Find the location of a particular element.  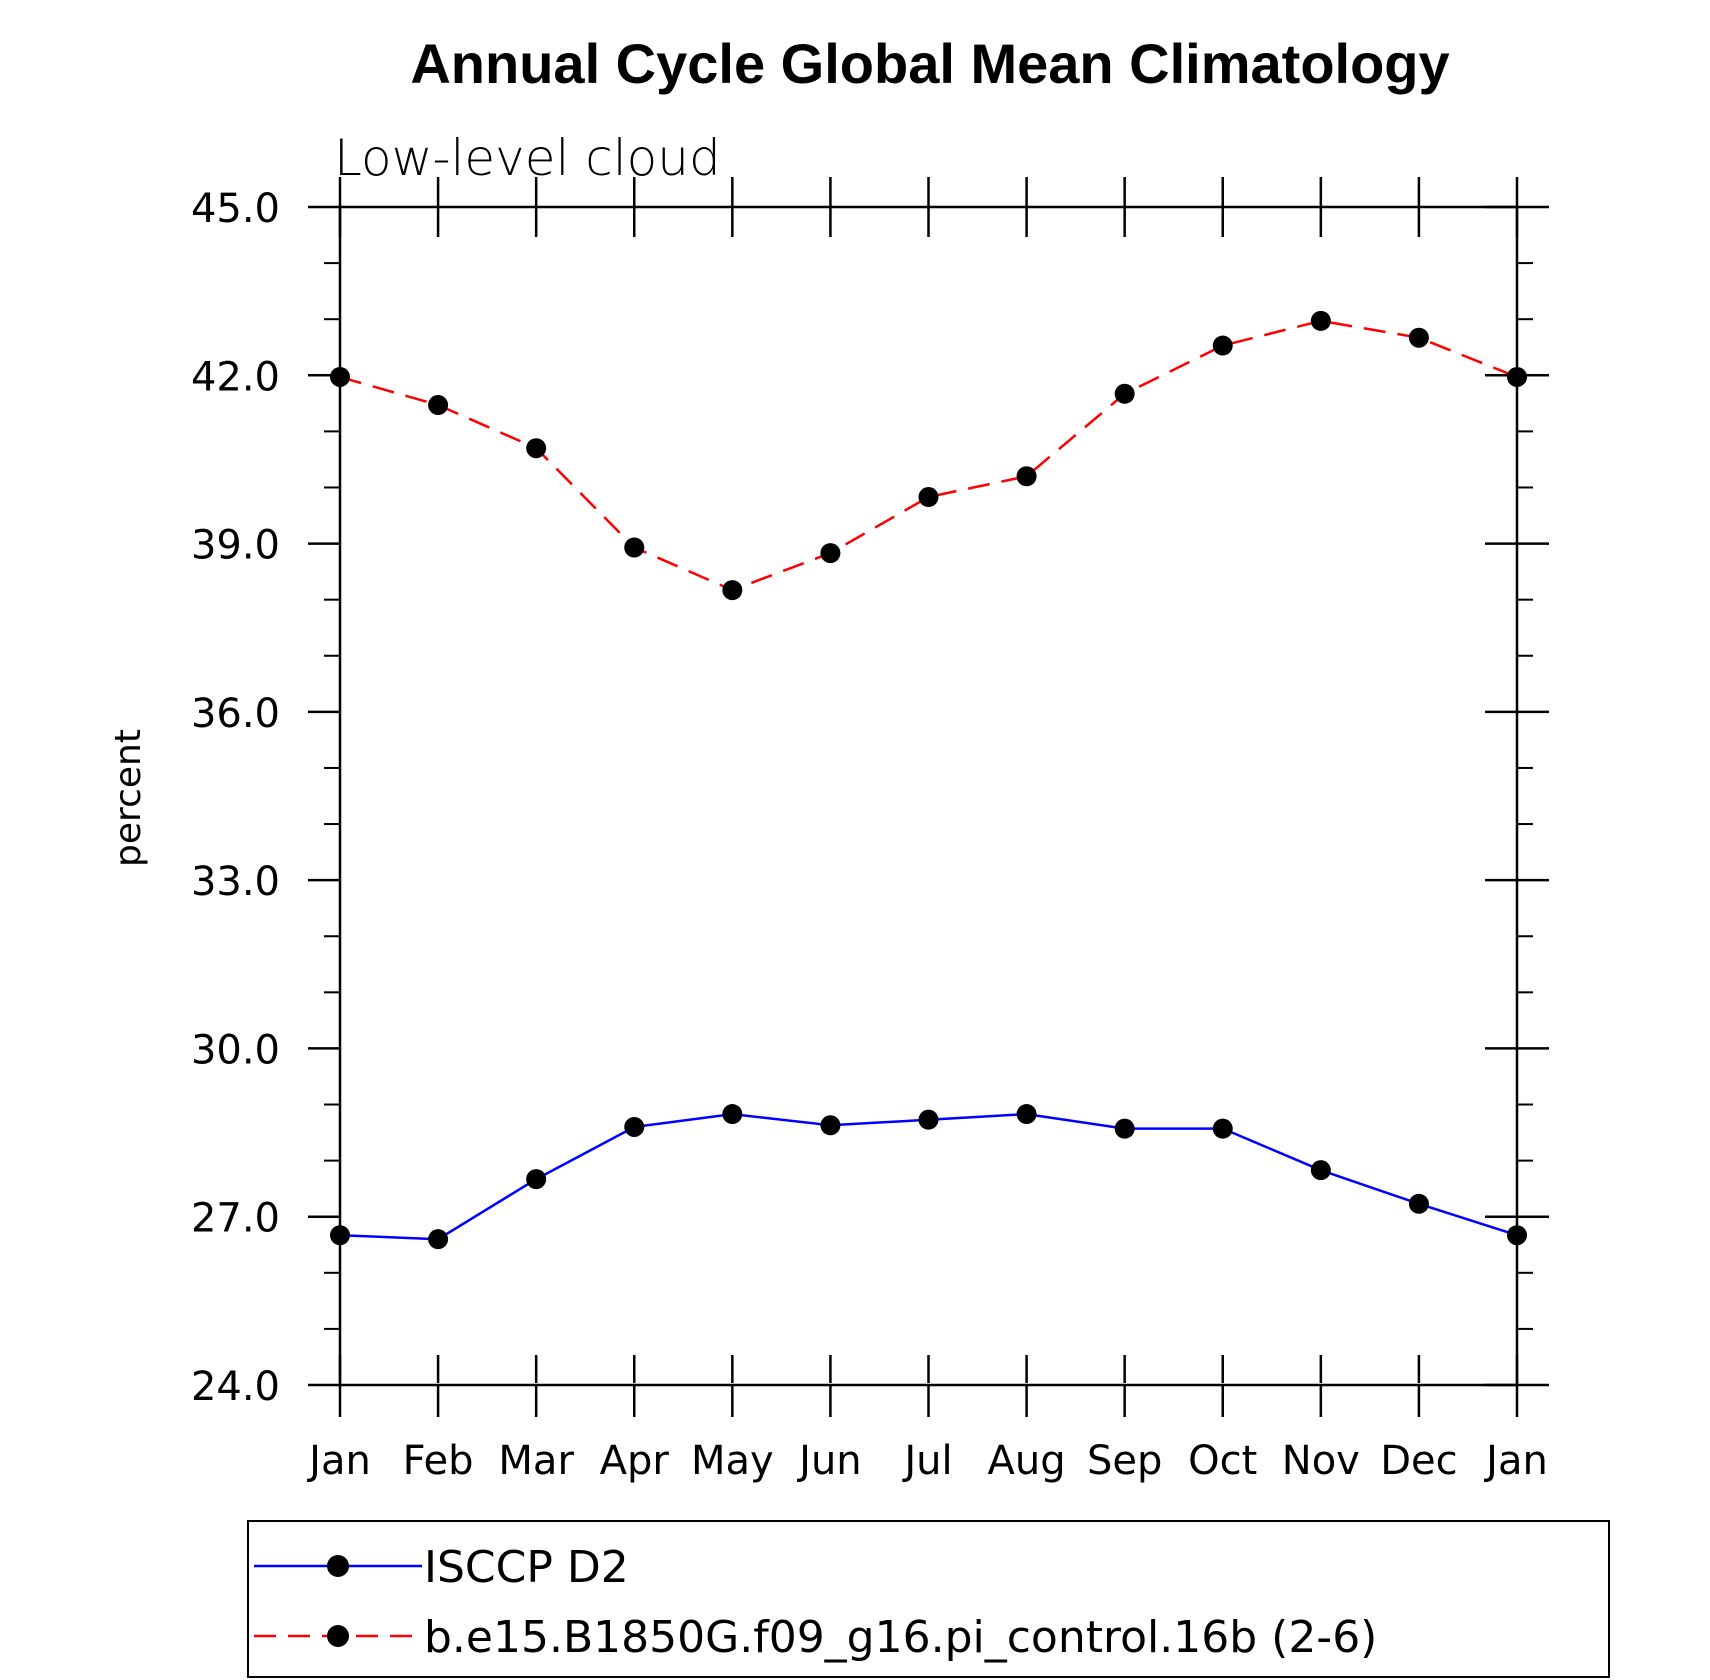

y-axis-label: percent is located at coordinates (128, 798).